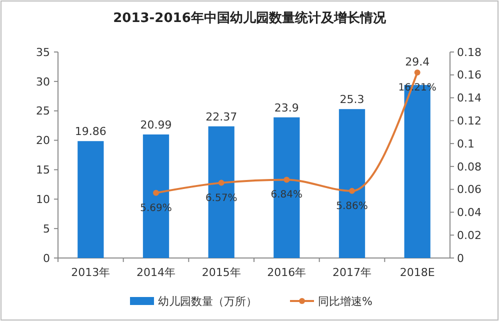  I want to click on y2-tick-label: 0.06, so click(469, 189).